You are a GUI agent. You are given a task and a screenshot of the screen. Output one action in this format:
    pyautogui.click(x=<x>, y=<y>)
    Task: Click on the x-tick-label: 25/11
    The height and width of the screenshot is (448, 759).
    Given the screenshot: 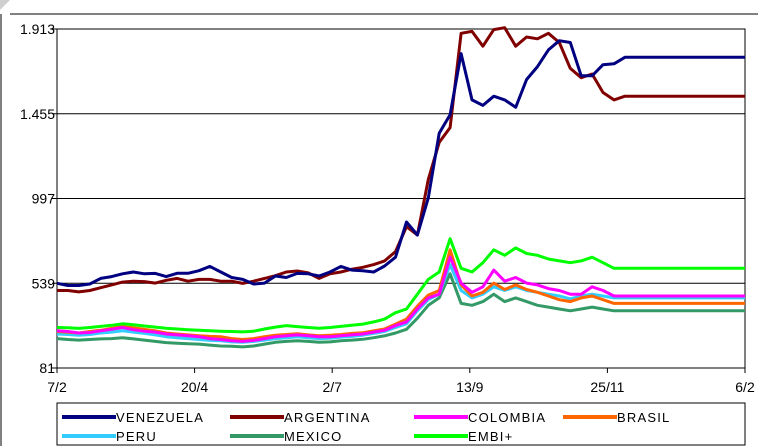 What is the action you would take?
    pyautogui.click(x=607, y=387)
    